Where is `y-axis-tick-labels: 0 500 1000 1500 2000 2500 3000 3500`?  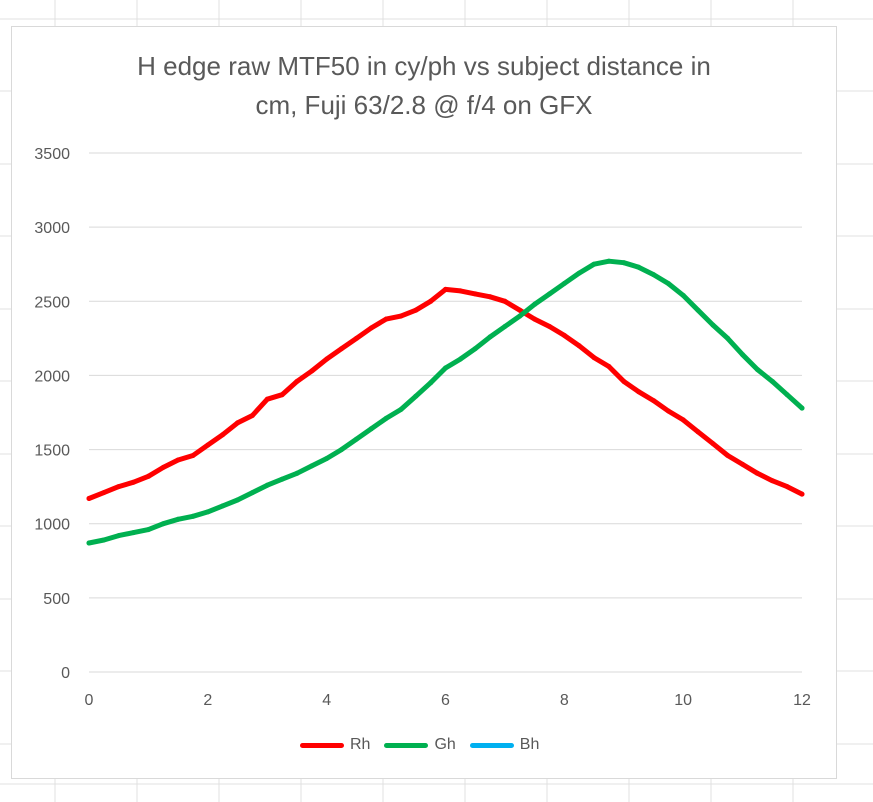
y-axis-tick-labels: 0 500 1000 1500 2000 2500 3000 3500 is located at coordinates (52, 414).